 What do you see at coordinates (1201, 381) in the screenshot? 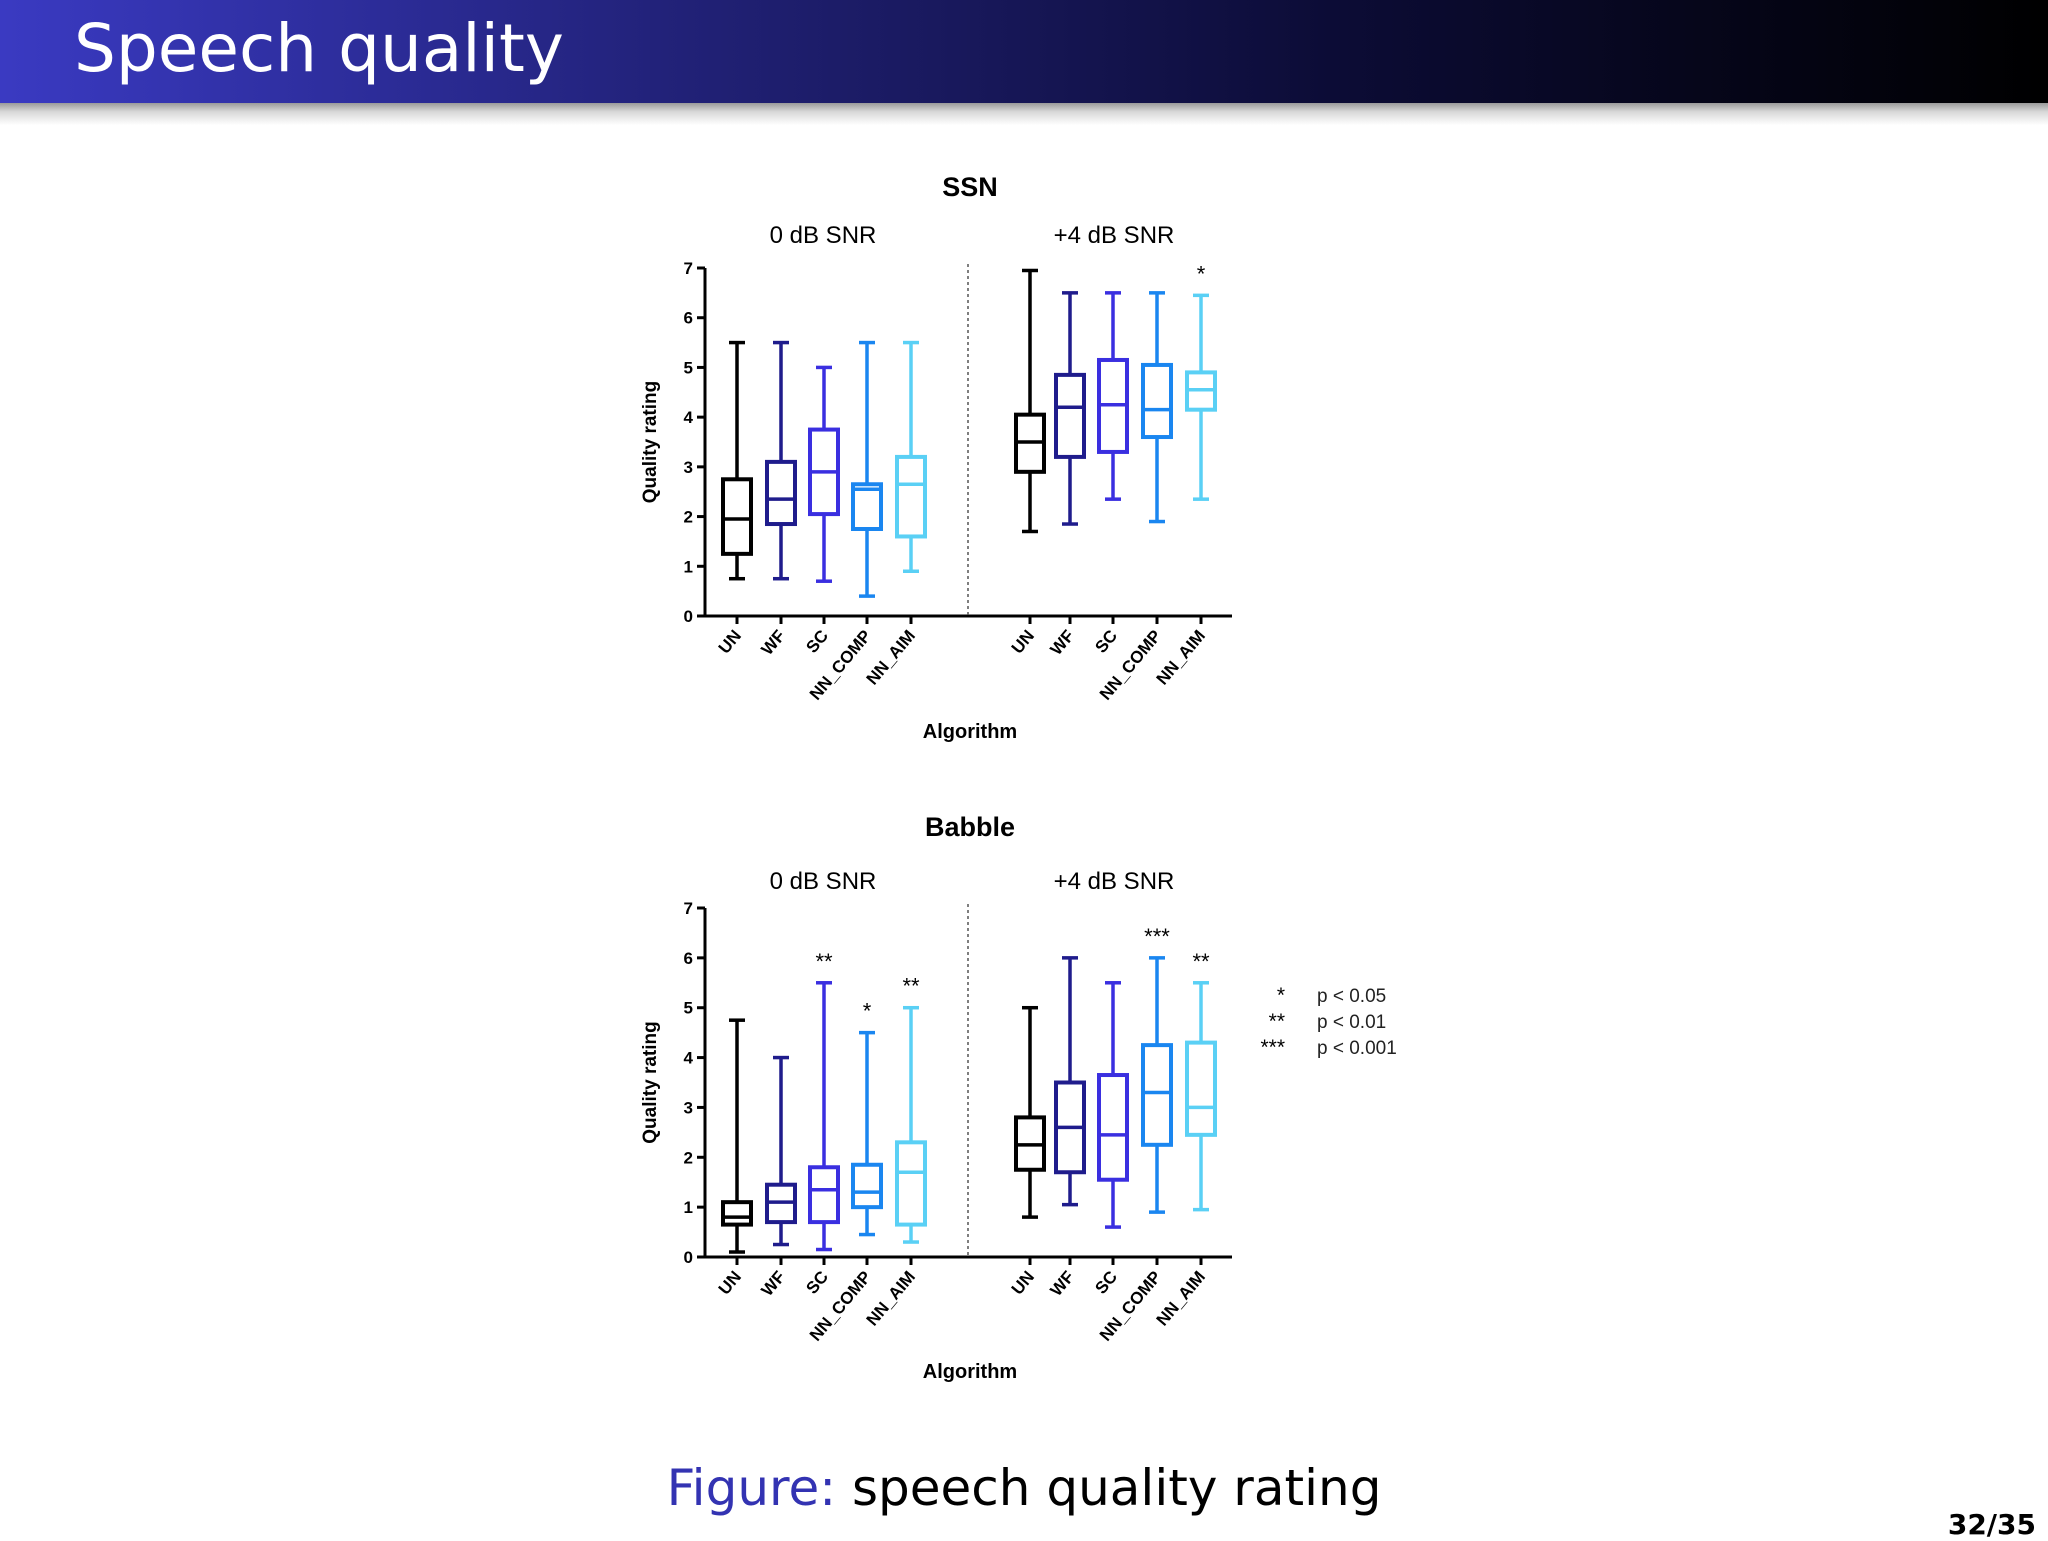
I see `box-nn-aim: *` at bounding box center [1201, 381].